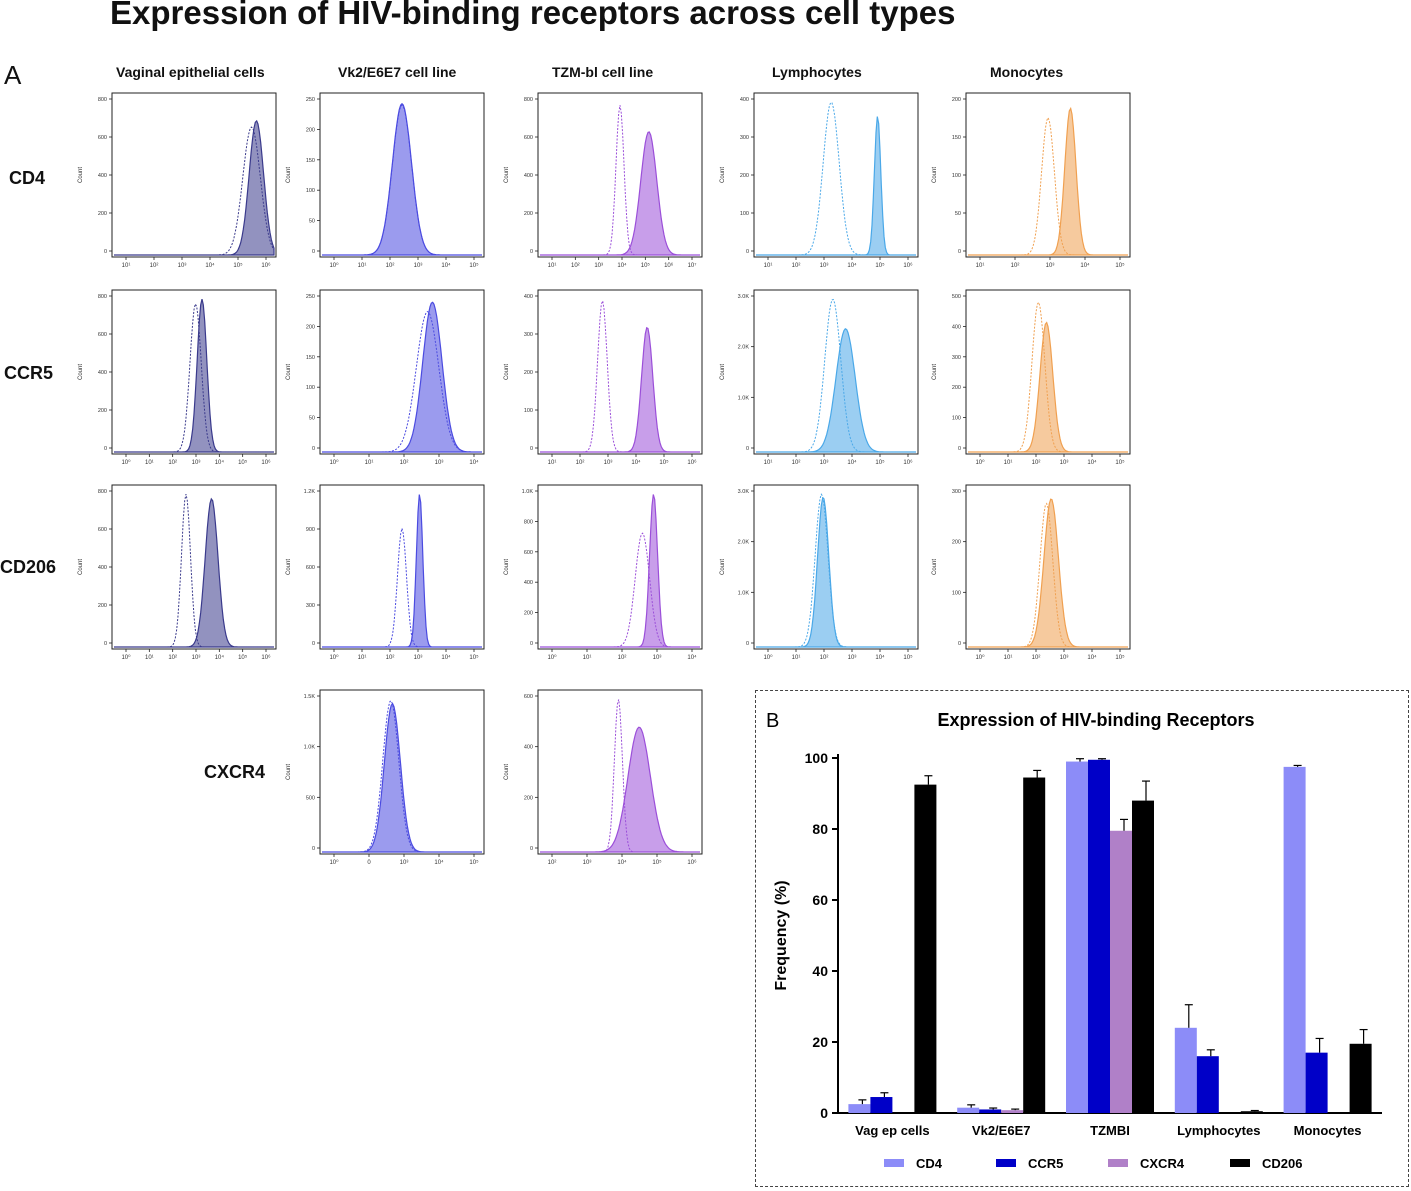 The height and width of the screenshot is (1191, 1411). I want to click on legend-swatch-cd4, so click(894, 1163).